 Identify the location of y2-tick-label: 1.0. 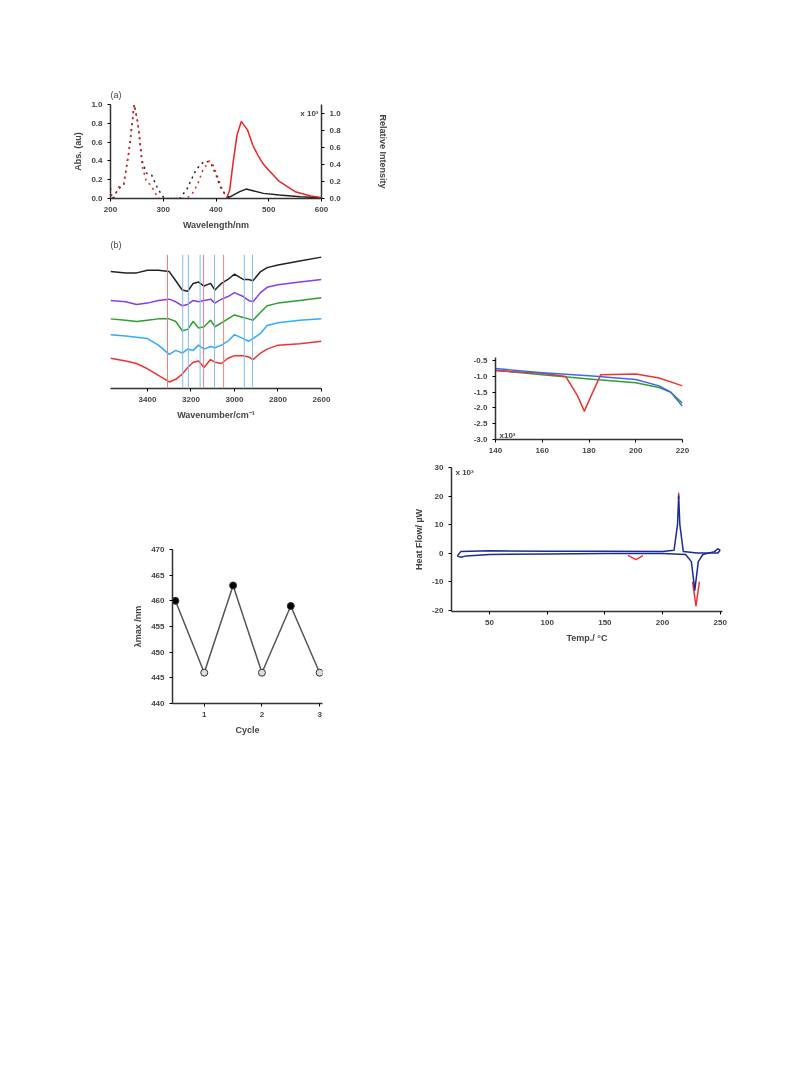
(335, 113).